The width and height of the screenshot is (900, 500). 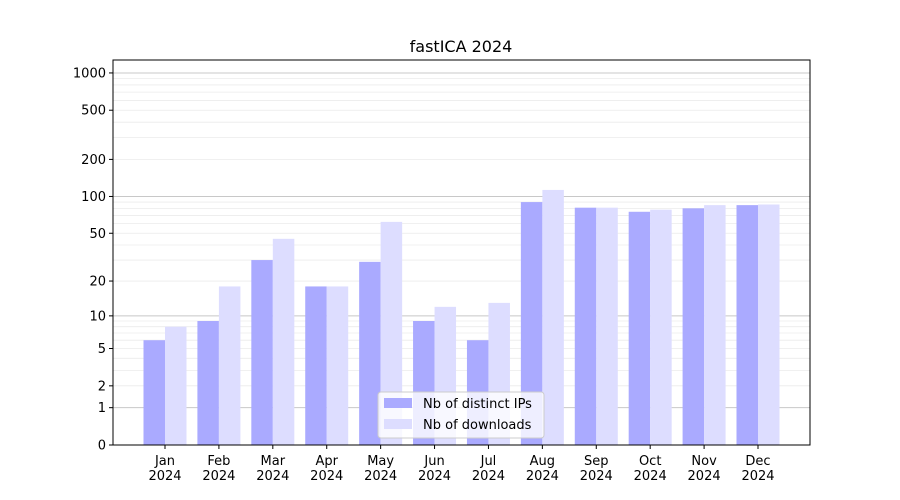 What do you see at coordinates (272, 469) in the screenshot?
I see `x-tick-label: Mar 2024` at bounding box center [272, 469].